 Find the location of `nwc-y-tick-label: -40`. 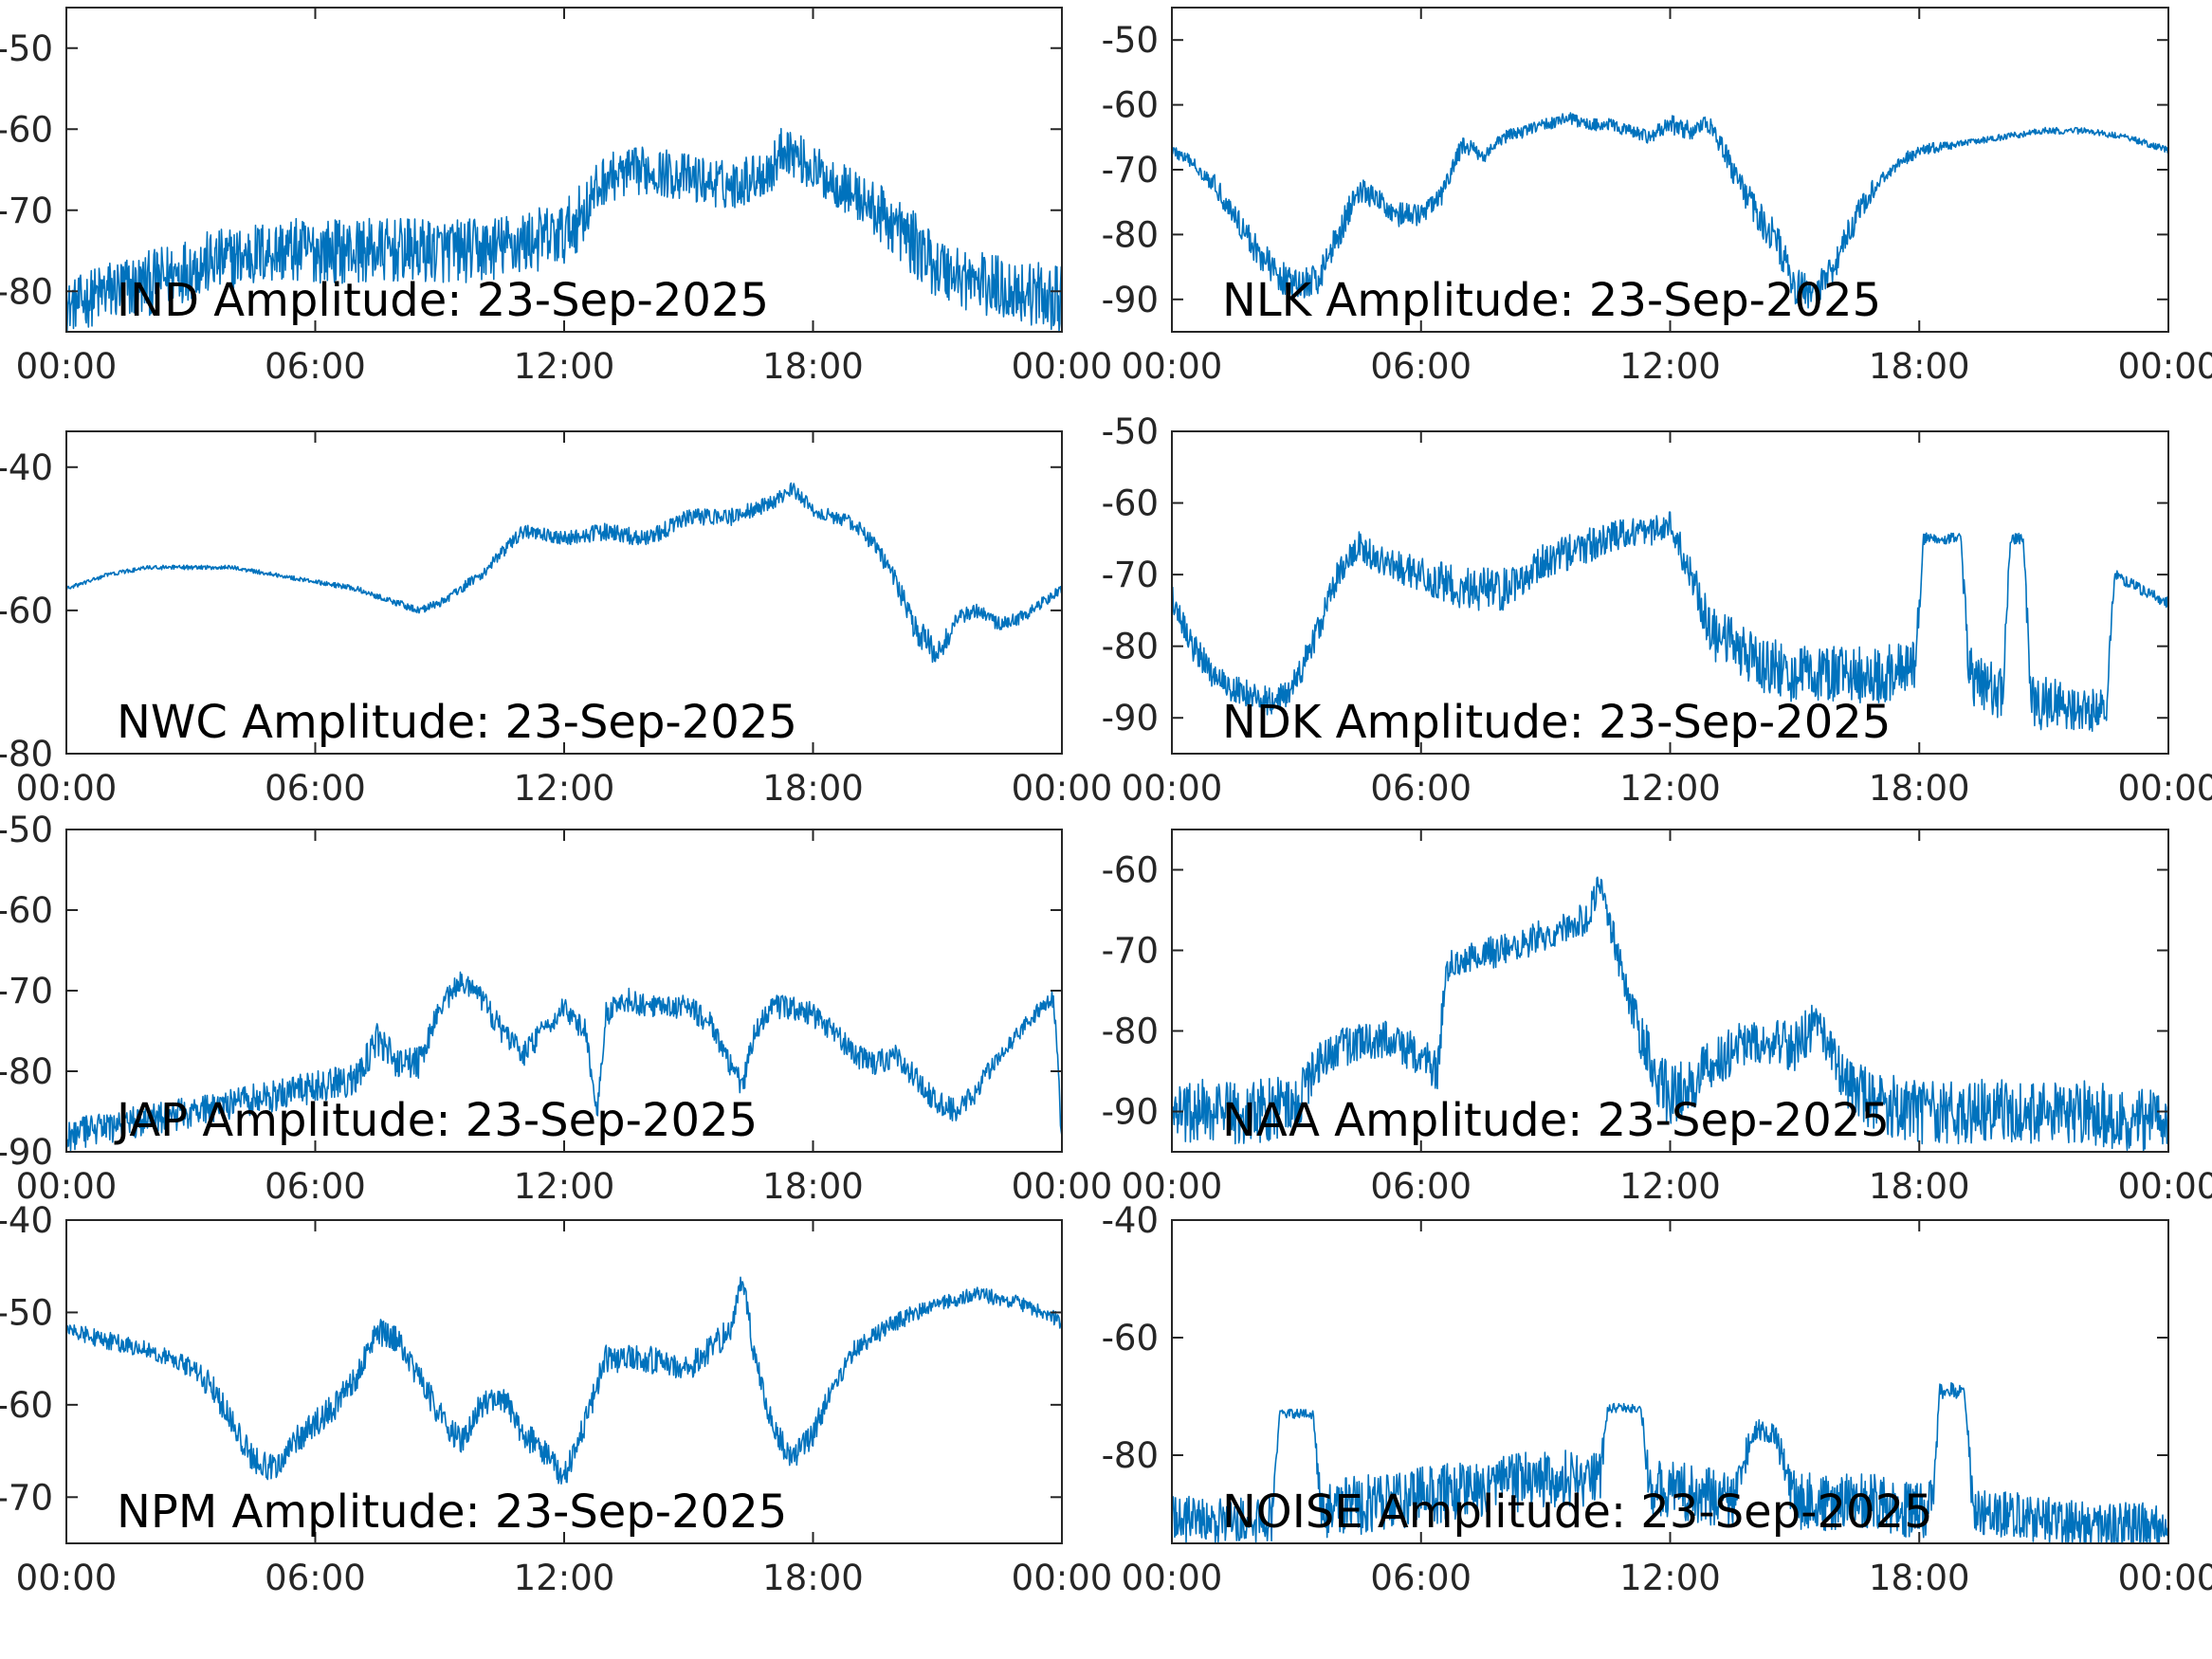

nwc-y-tick-label: -40 is located at coordinates (26, 467).